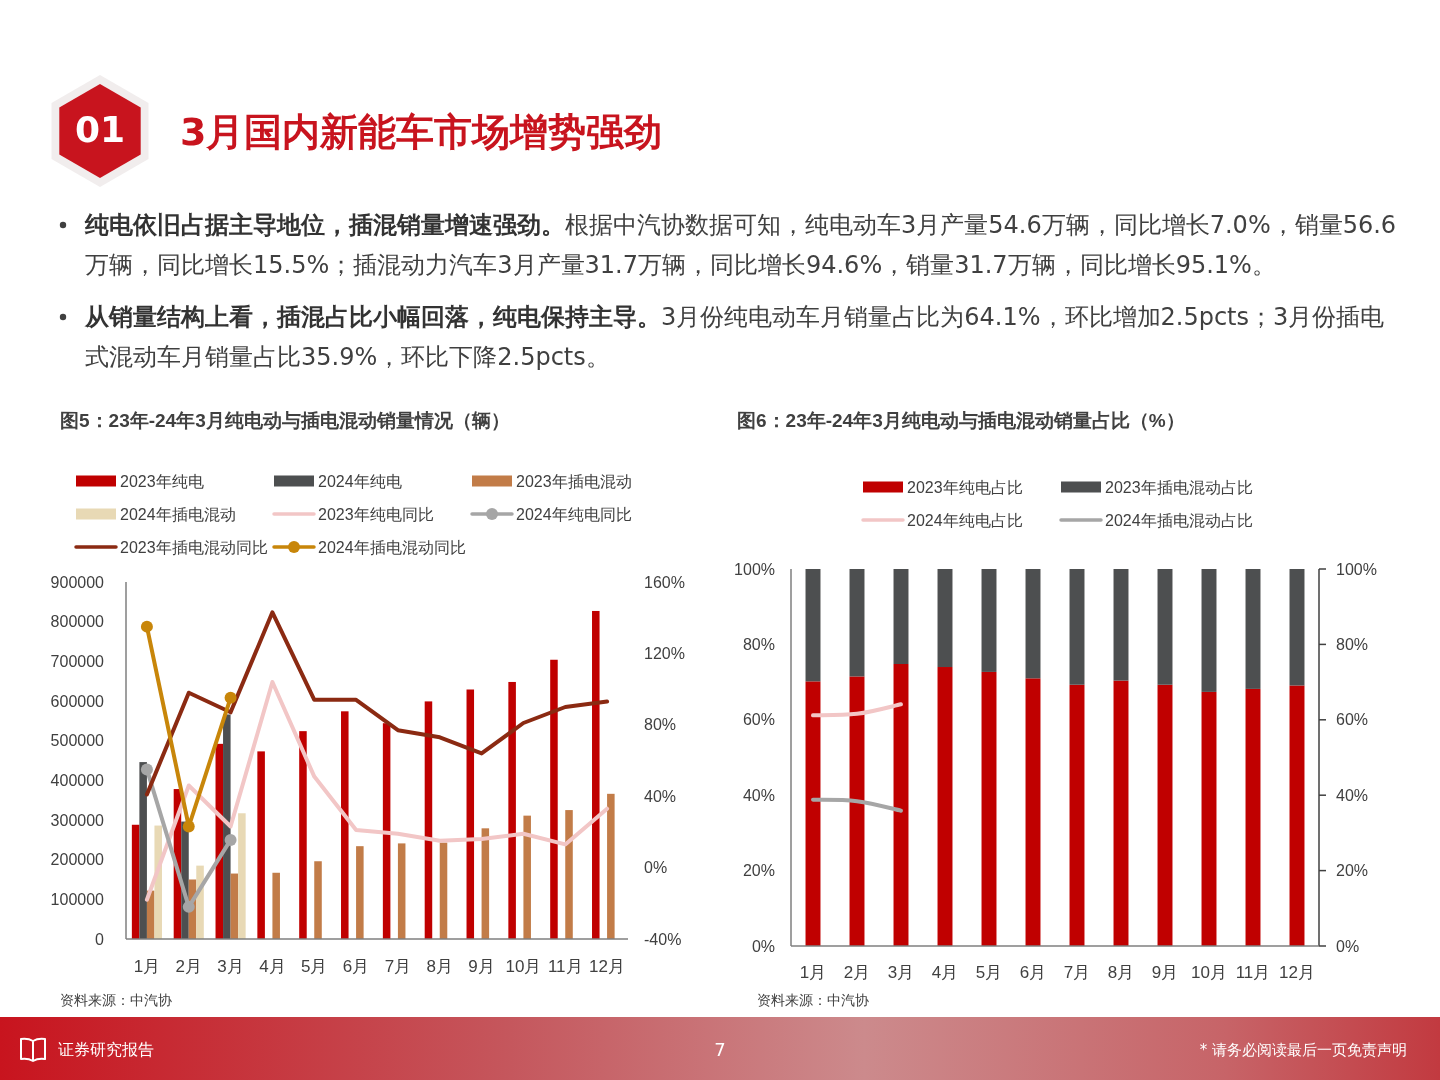 This screenshot has width=1440, height=1080. Describe the element at coordinates (376, 514) in the screenshot. I see `legend-label: 2023年纯电同比` at that location.